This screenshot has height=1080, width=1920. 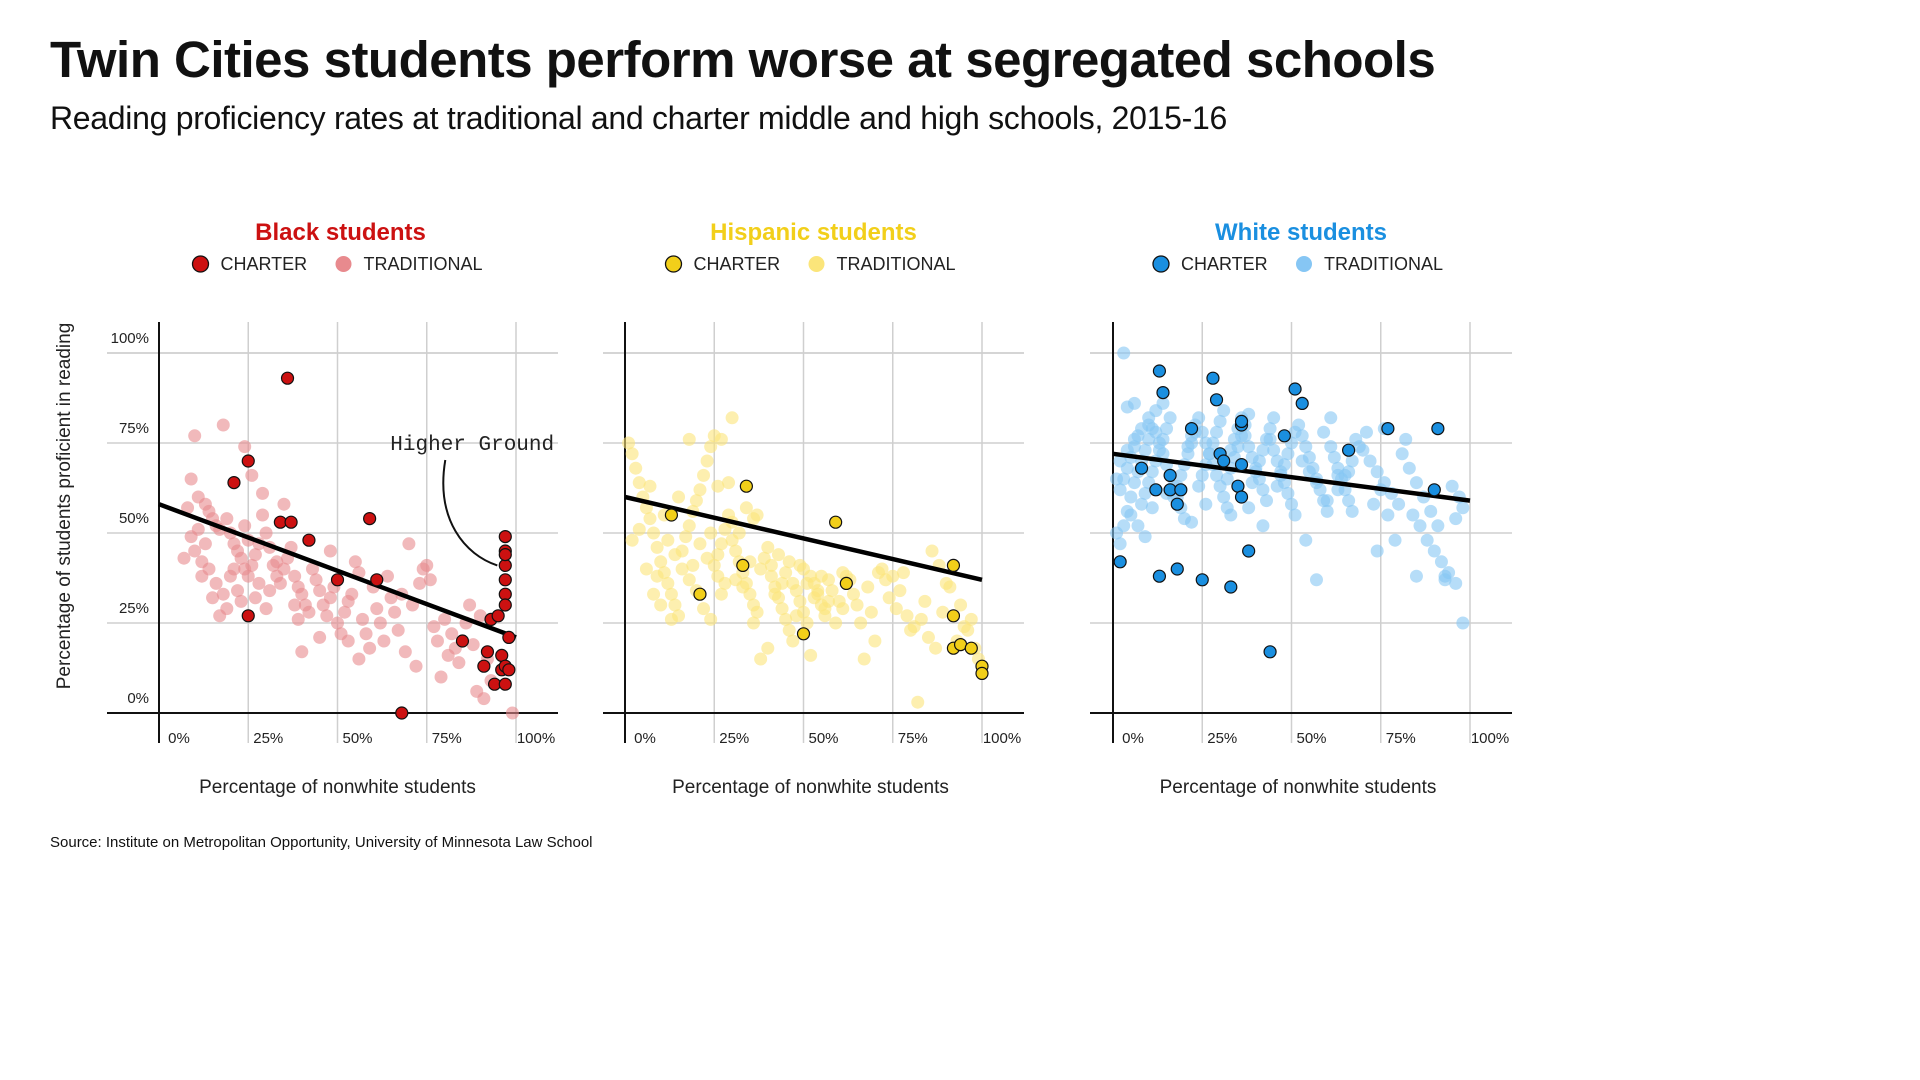 I want to click on y-tick-label: 25%, so click(x=134, y=608).